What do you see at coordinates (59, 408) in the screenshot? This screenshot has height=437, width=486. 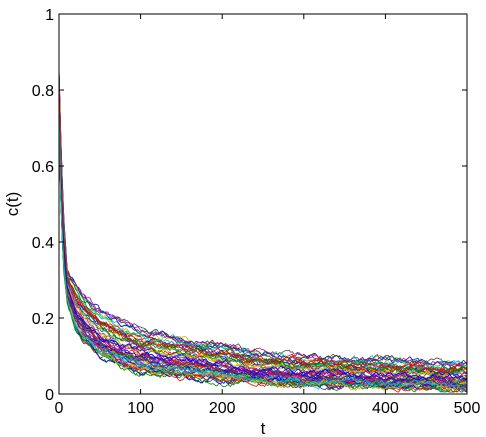 I see `x-tick-label: 0` at bounding box center [59, 408].